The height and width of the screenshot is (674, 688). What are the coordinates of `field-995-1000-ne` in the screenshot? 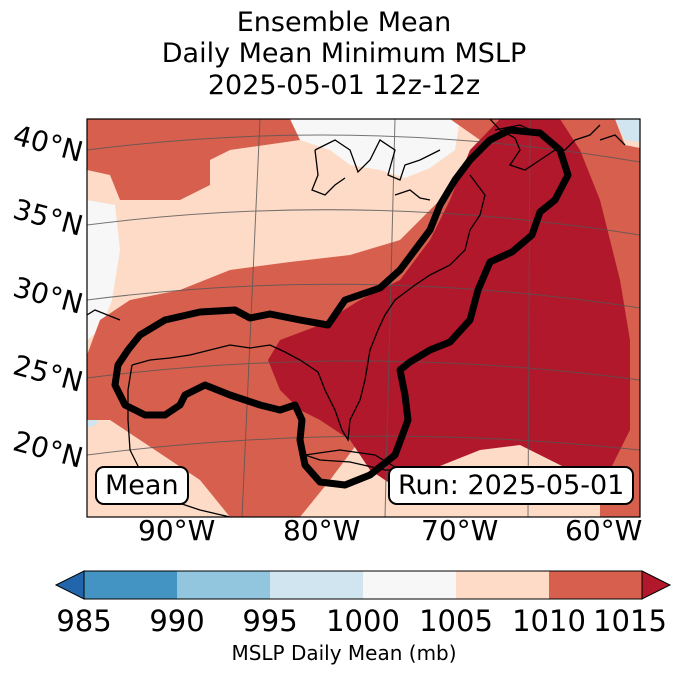 It's located at (627, 130).